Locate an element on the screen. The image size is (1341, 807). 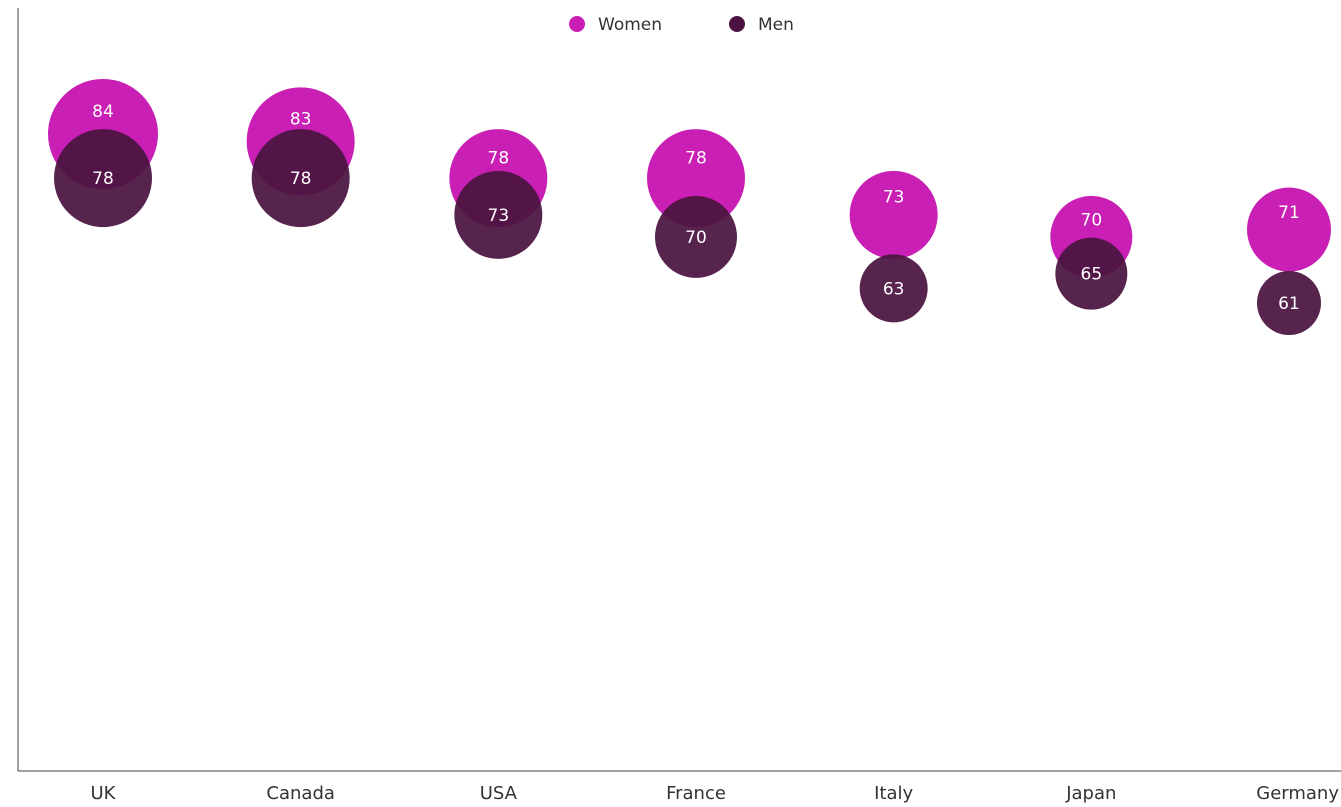
x-tick-labels: UK Canada USA France Italy Japan Germany is located at coordinates (715, 793).